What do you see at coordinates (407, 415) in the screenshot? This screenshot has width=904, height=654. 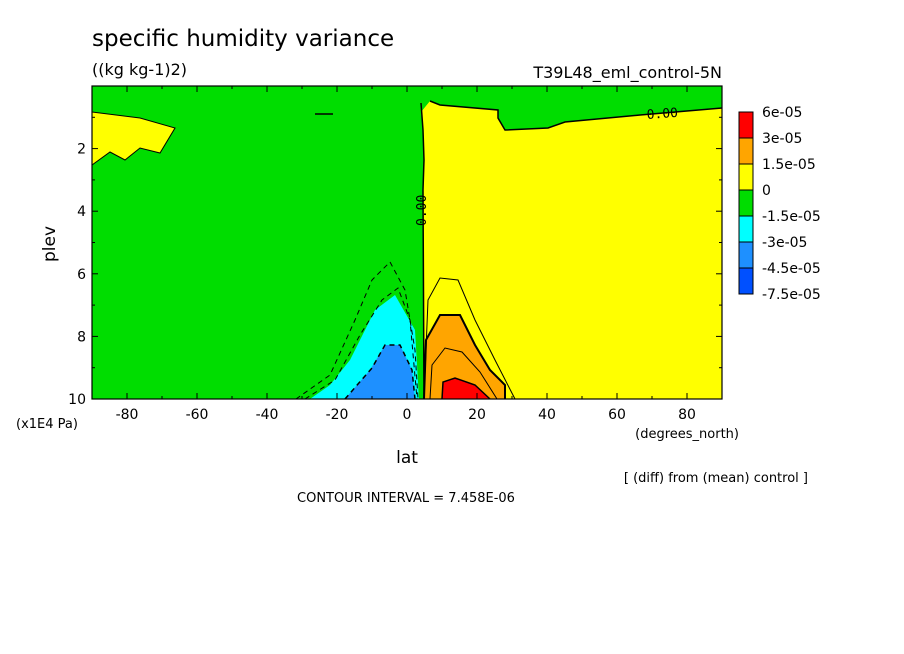 I see `x-tick-label: 0` at bounding box center [407, 415].